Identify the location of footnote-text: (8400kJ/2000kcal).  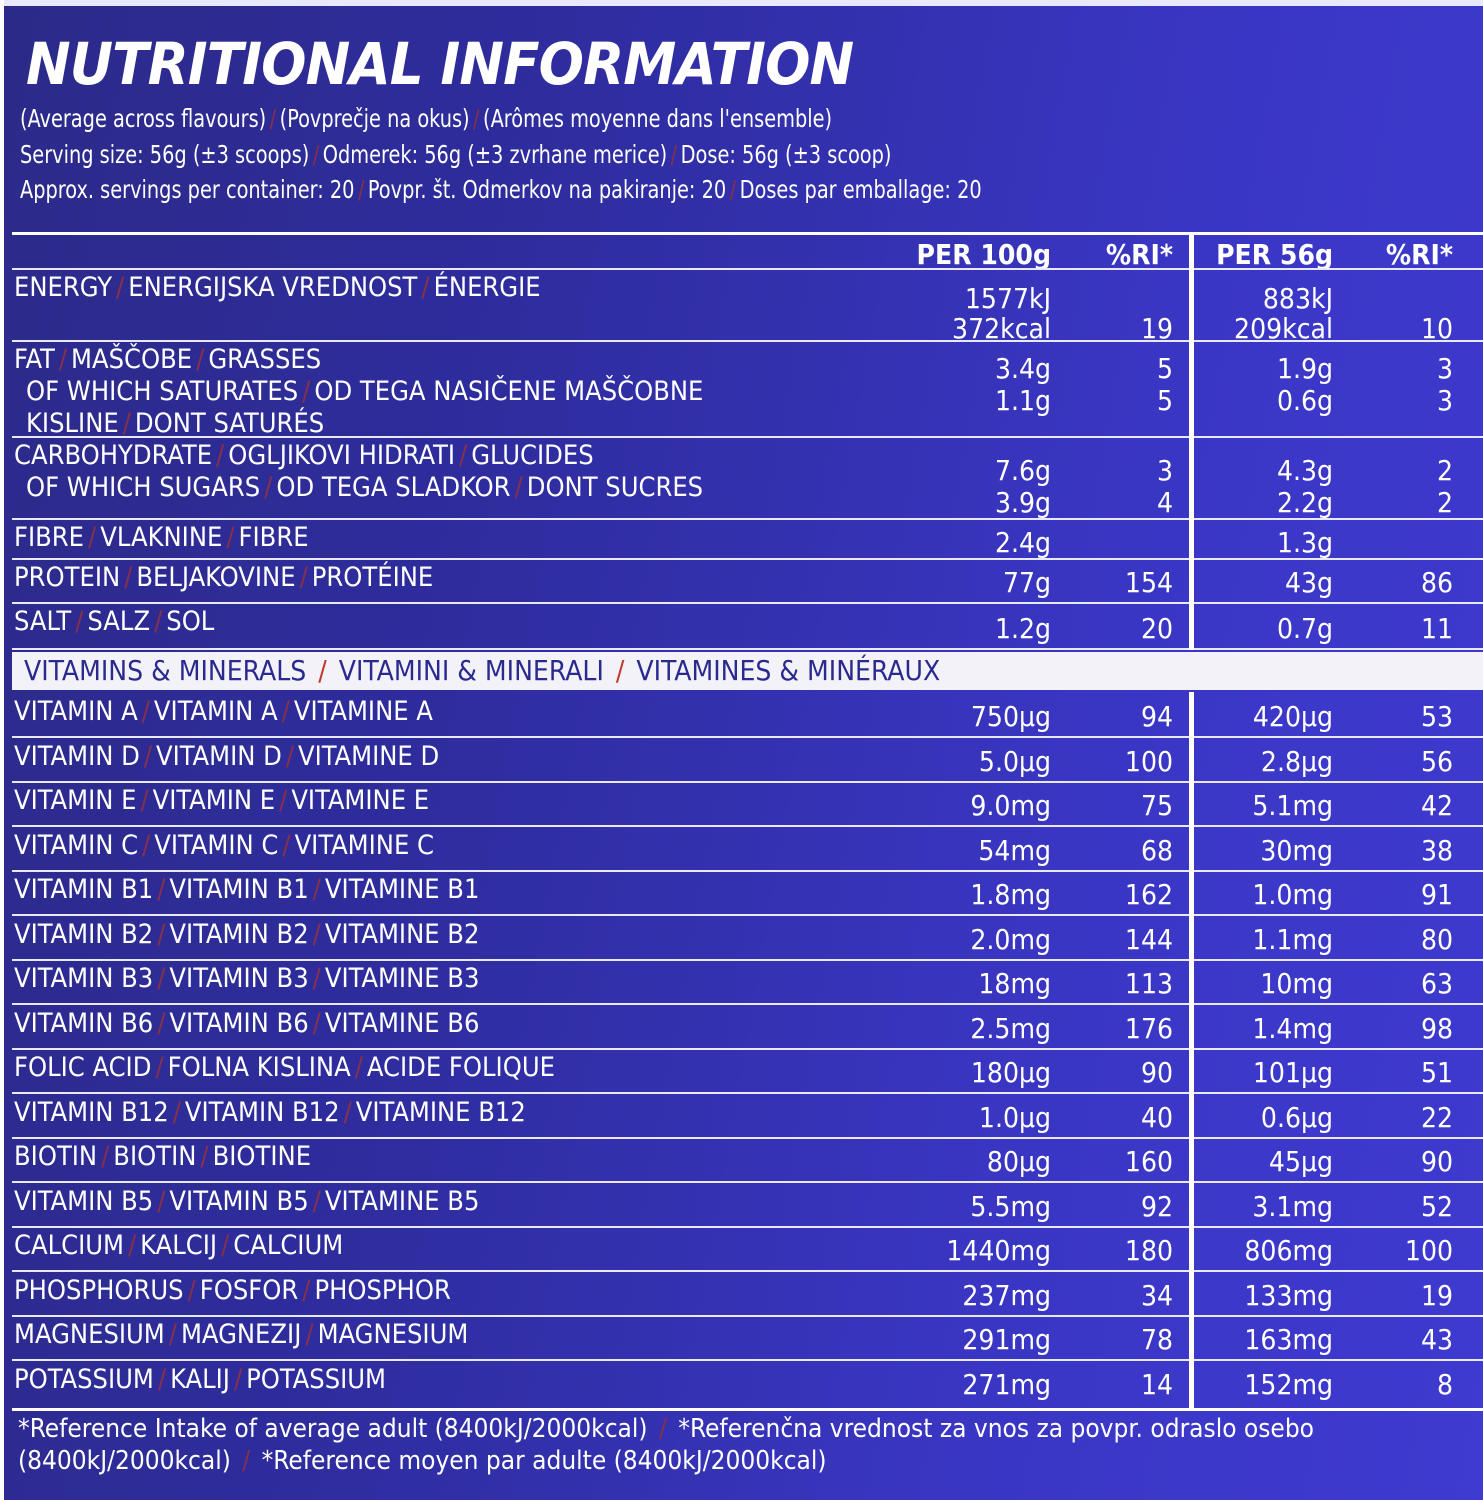
(124, 1461).